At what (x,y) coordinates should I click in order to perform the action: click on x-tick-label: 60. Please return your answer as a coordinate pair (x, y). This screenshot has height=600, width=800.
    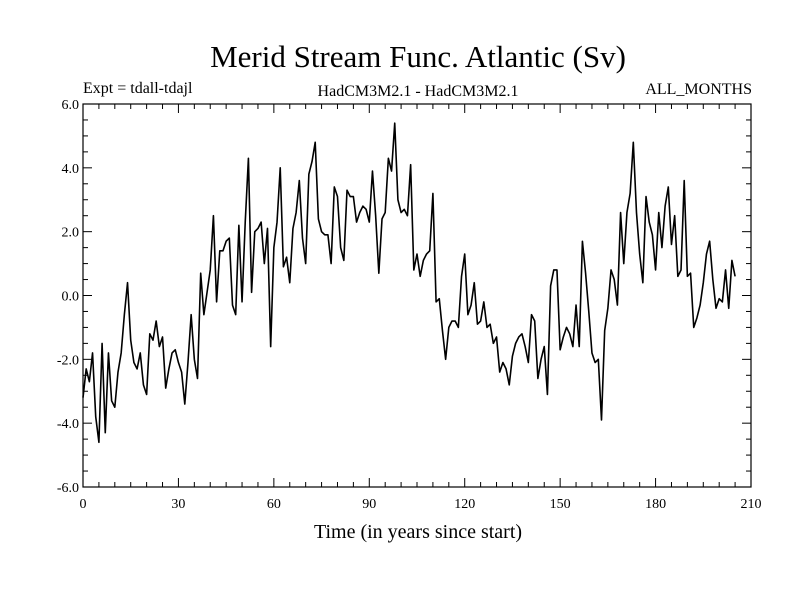
    Looking at the image, I should click on (274, 504).